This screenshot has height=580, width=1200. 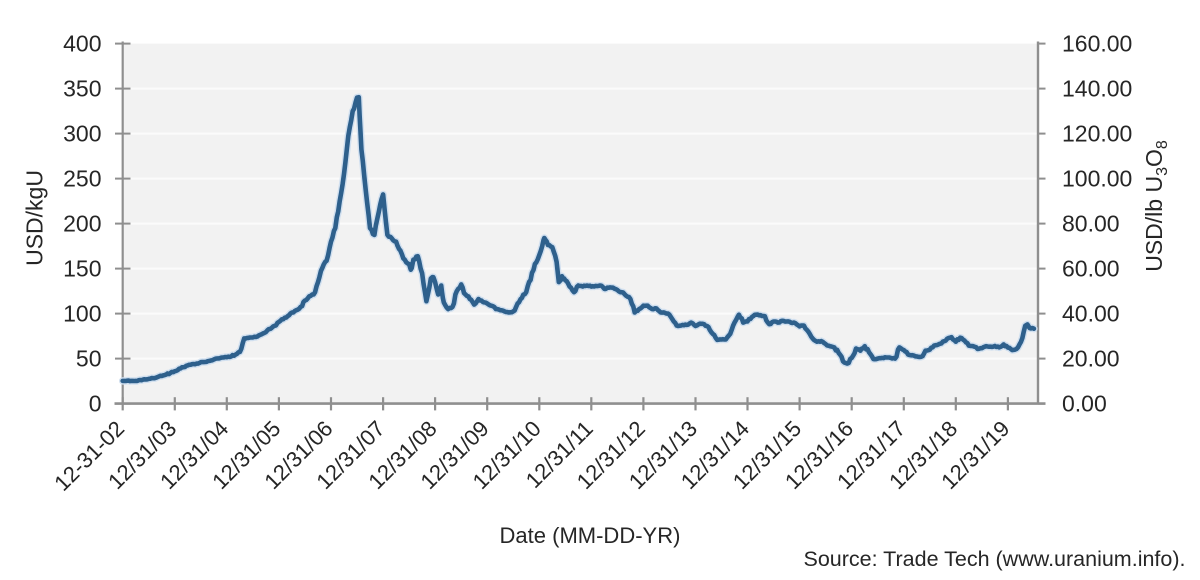 What do you see at coordinates (35, 218) in the screenshot?
I see `svg-text: USD/kgU` at bounding box center [35, 218].